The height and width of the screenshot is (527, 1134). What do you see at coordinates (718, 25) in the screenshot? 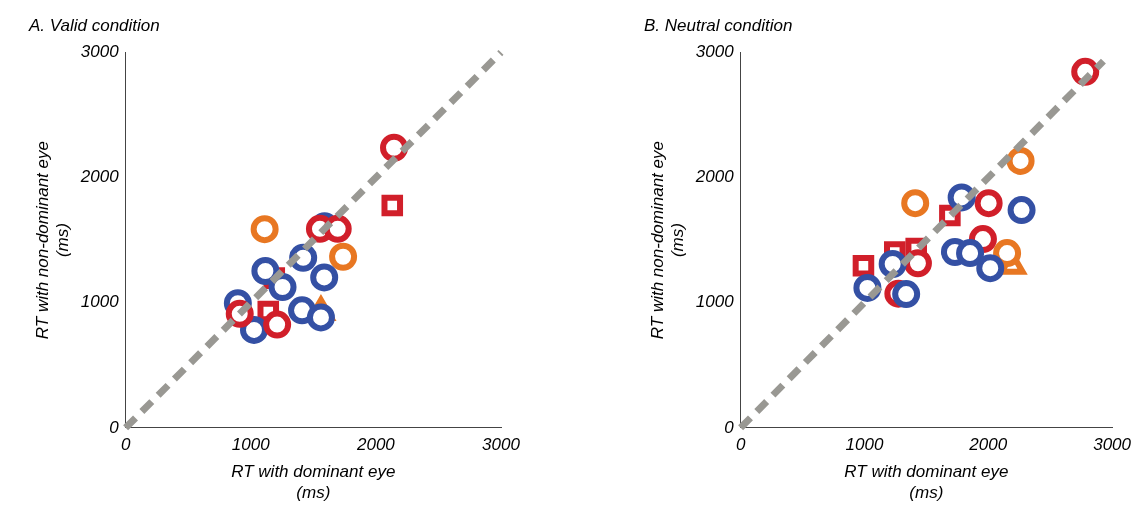
I see `chart-title: B. Neutral condition` at bounding box center [718, 25].